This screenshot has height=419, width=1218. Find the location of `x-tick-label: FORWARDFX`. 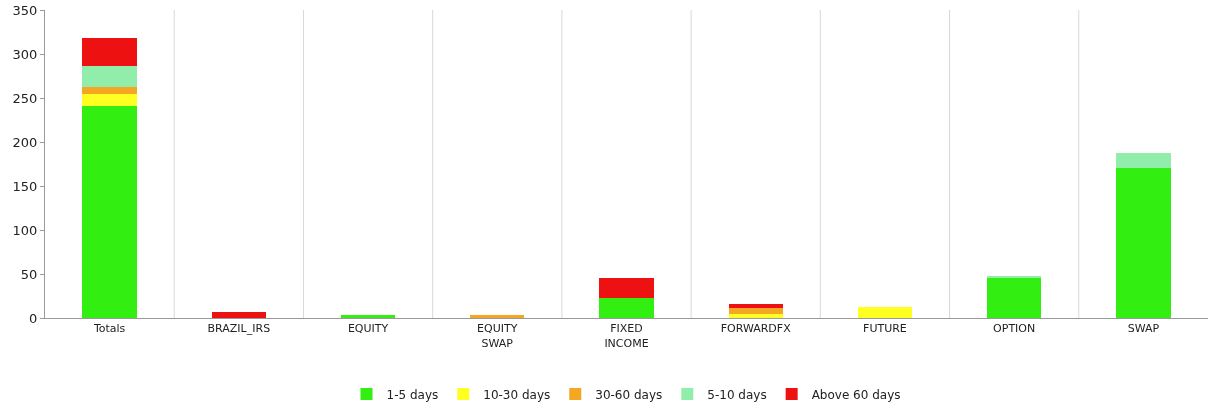

x-tick-label: FORWARDFX is located at coordinates (756, 329).